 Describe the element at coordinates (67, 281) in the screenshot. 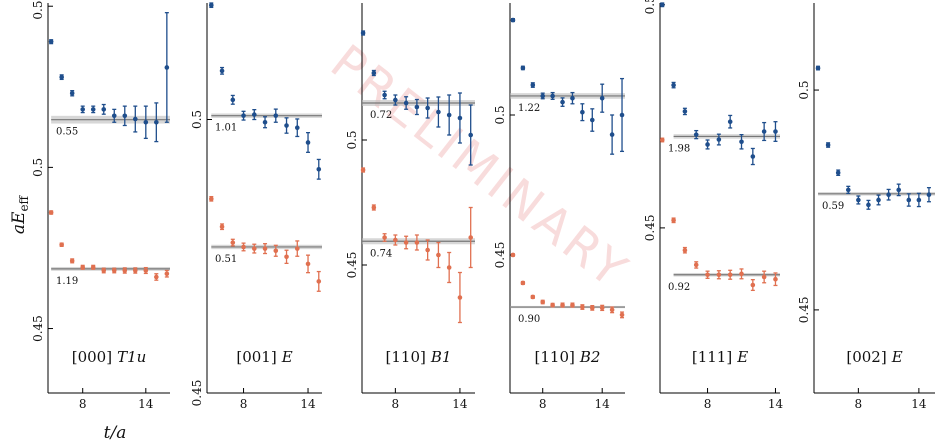

I see `fit-label: 1.19` at that location.